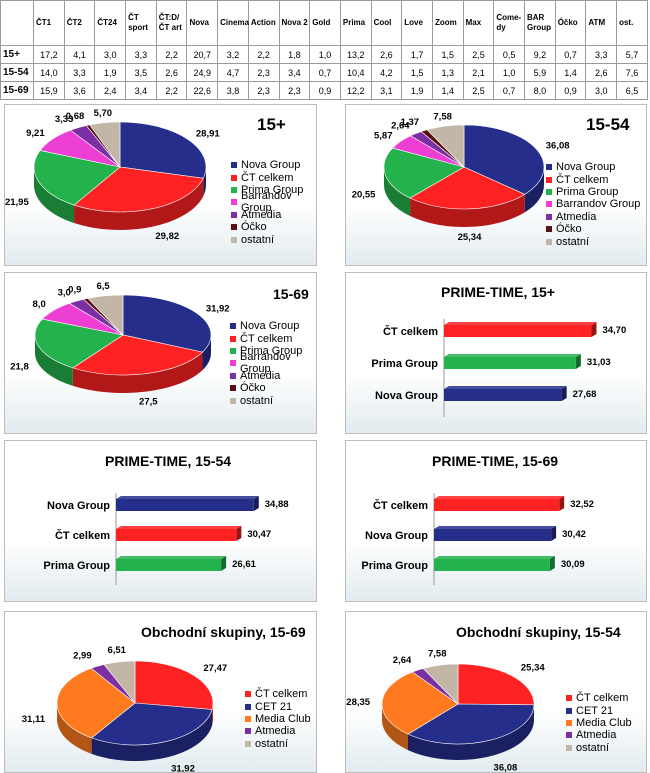  I want to click on bar-category-label: ČT celkem, so click(82, 535).